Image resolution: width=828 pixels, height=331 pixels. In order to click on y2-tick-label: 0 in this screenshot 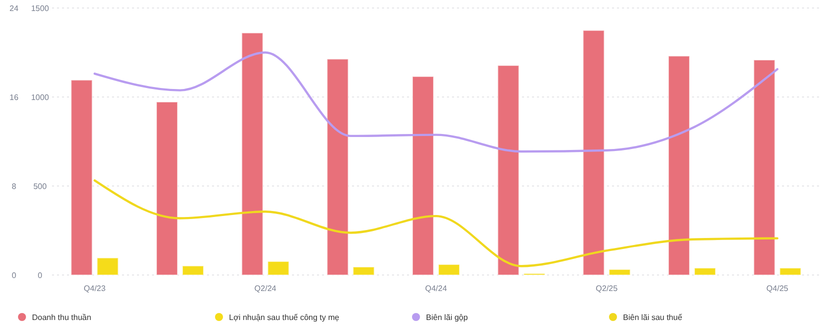, I will do `click(14, 275)`.